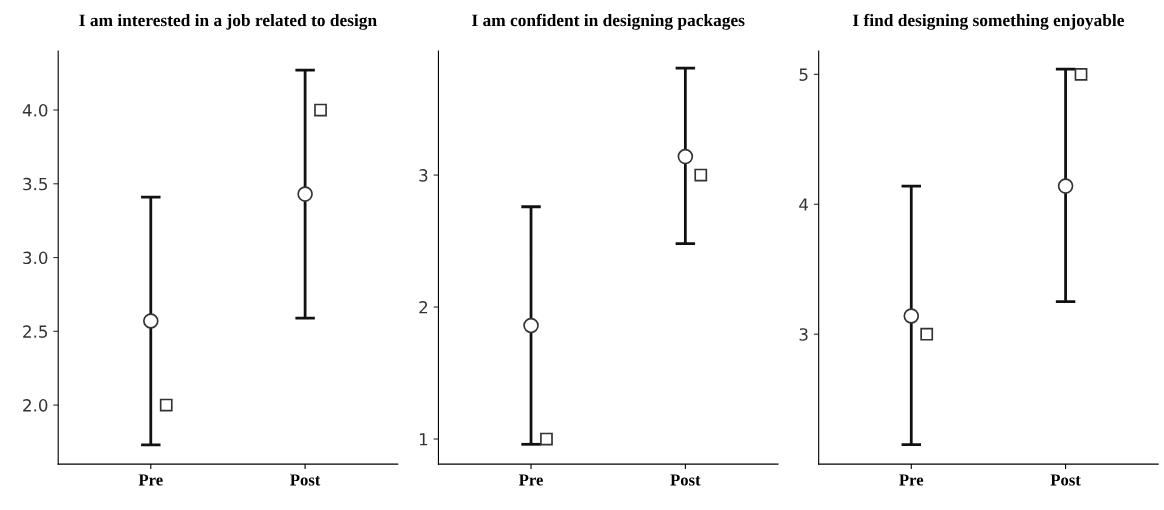 This screenshot has width=1164, height=510. I want to click on y-tick-label: 5, so click(803, 74).